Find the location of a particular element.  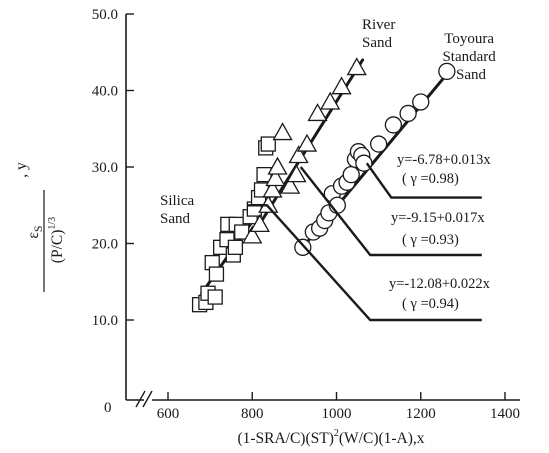

fit-r-2: ( γ =0.93) is located at coordinates (430, 240).